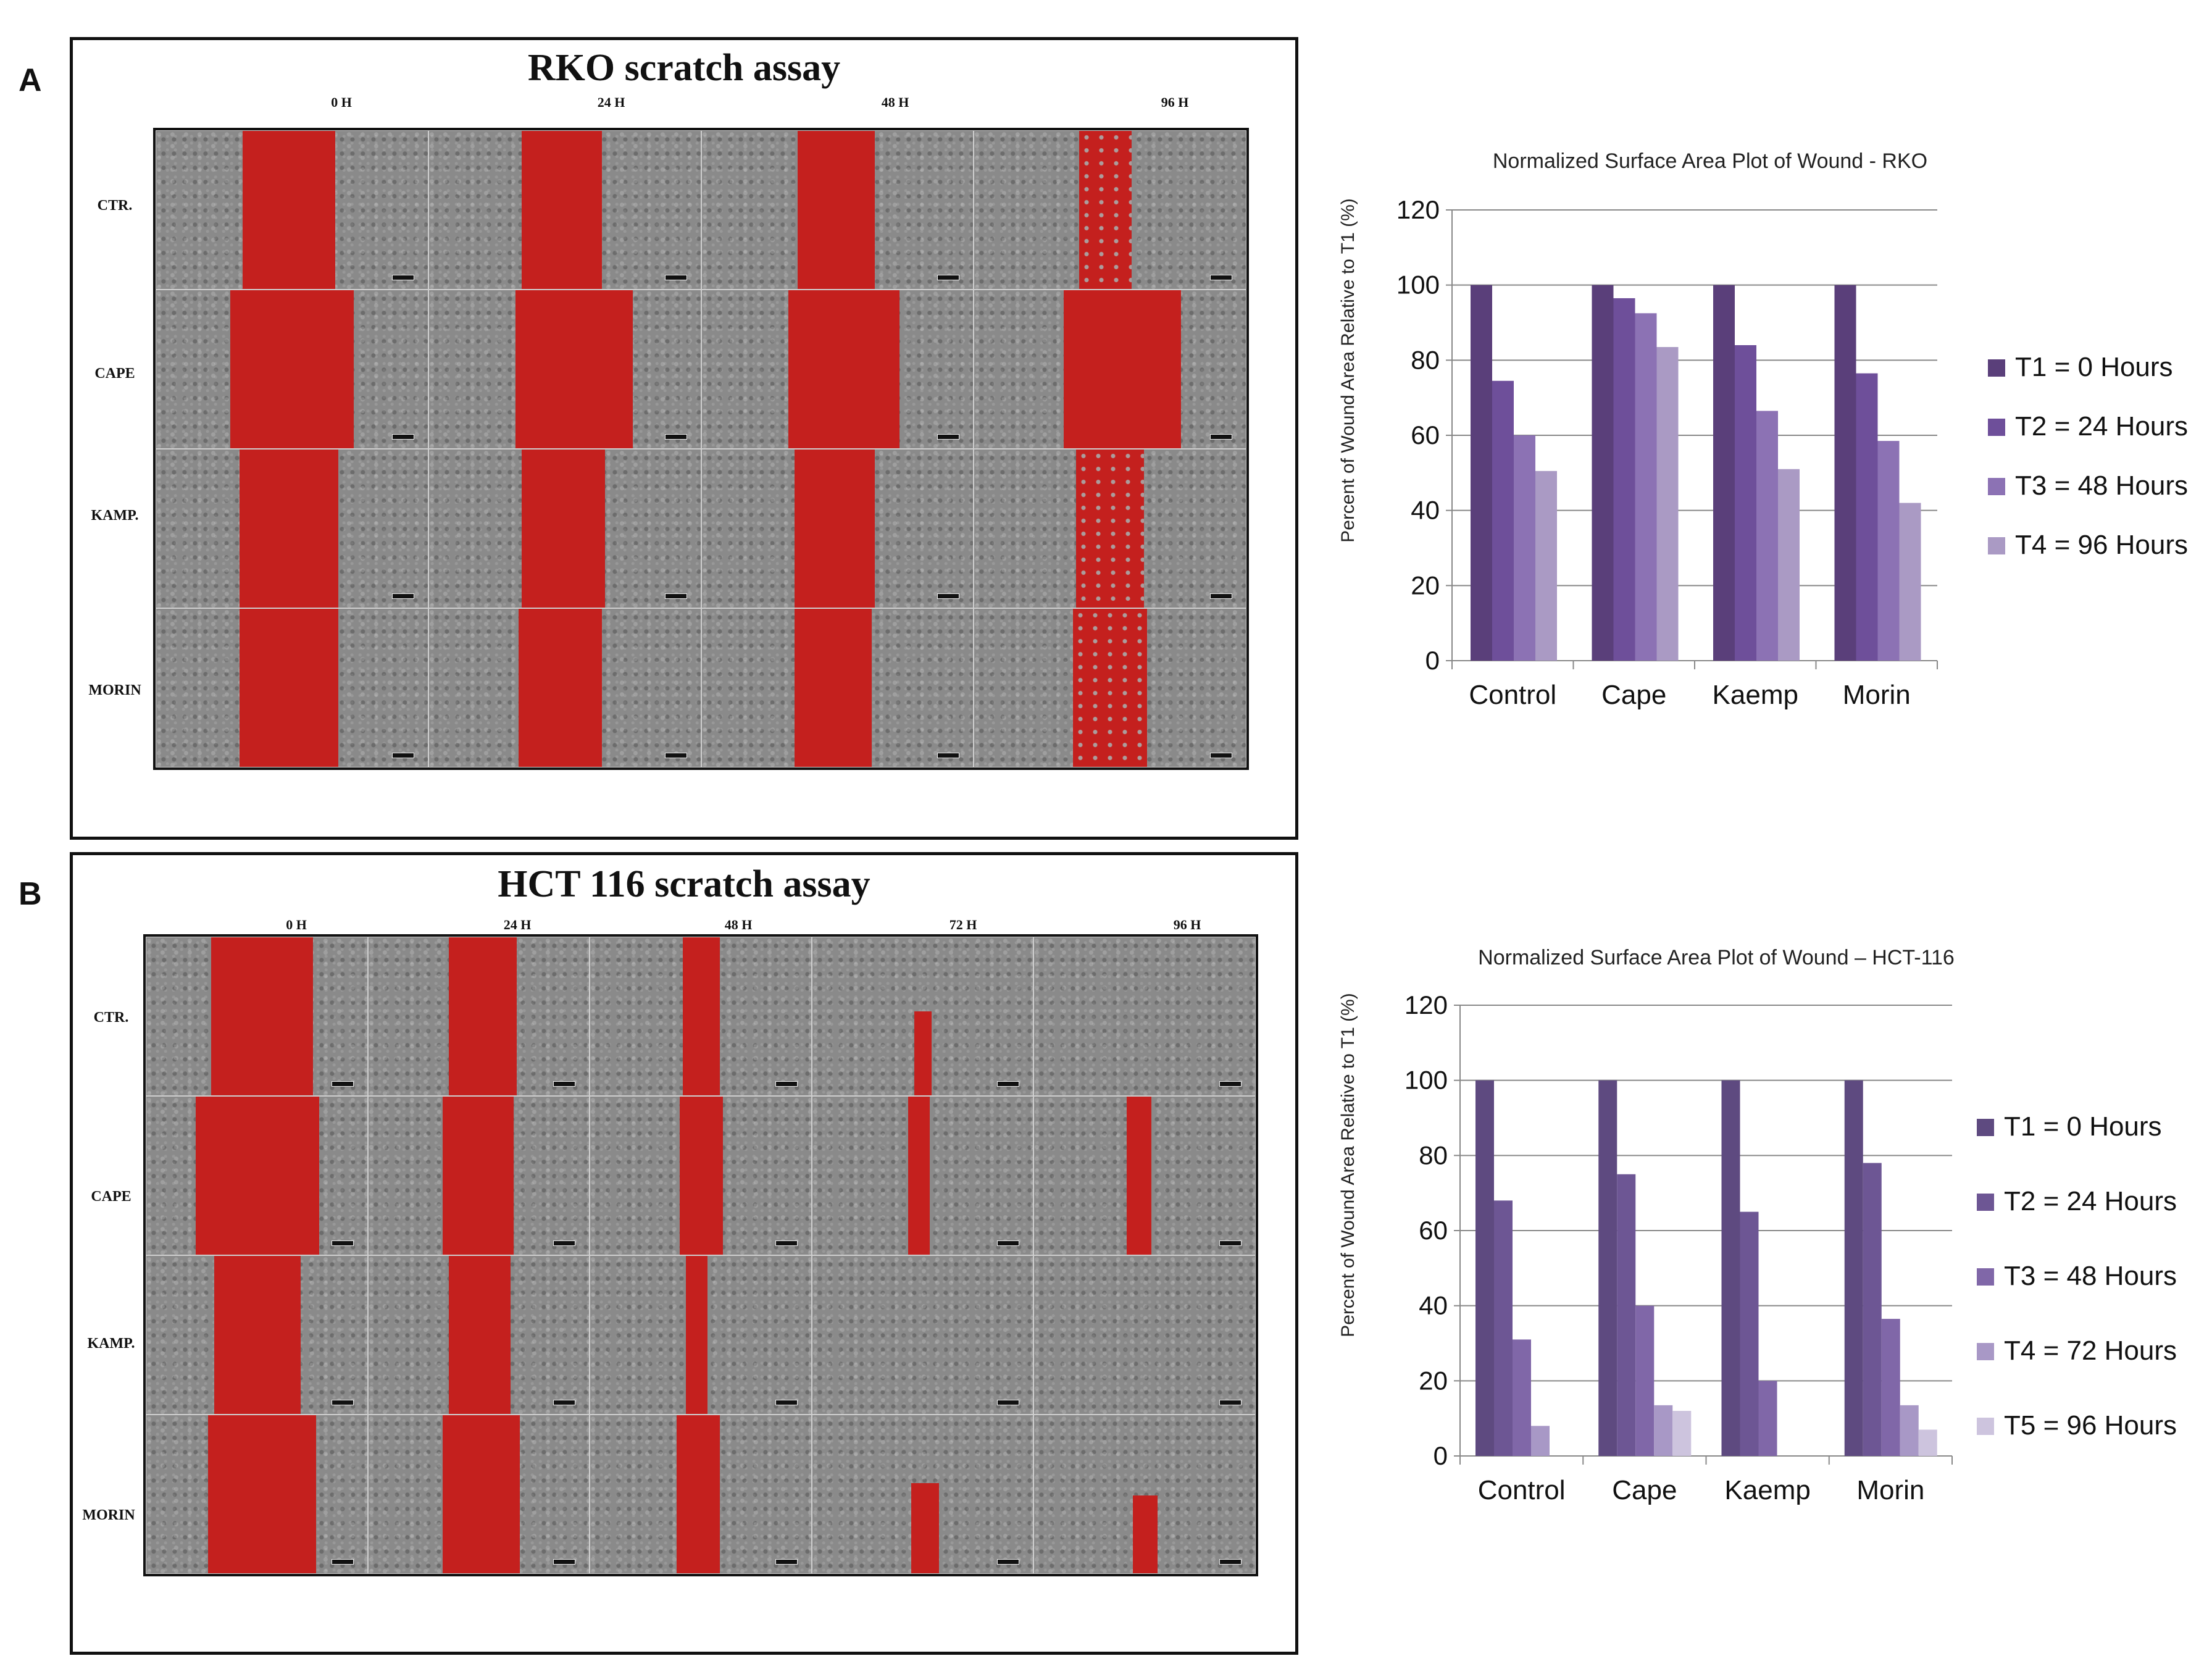  What do you see at coordinates (1433, 1380) in the screenshot?
I see `hct116-ytick-label: 20` at bounding box center [1433, 1380].